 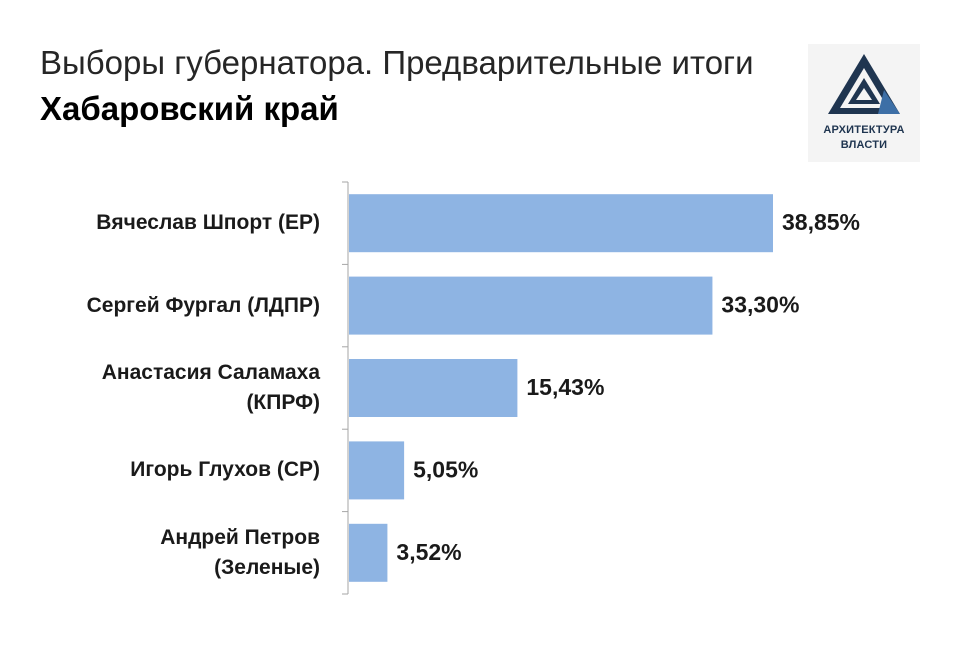 What do you see at coordinates (189, 108) in the screenshot?
I see `chart-subtitle: Хабаровский край` at bounding box center [189, 108].